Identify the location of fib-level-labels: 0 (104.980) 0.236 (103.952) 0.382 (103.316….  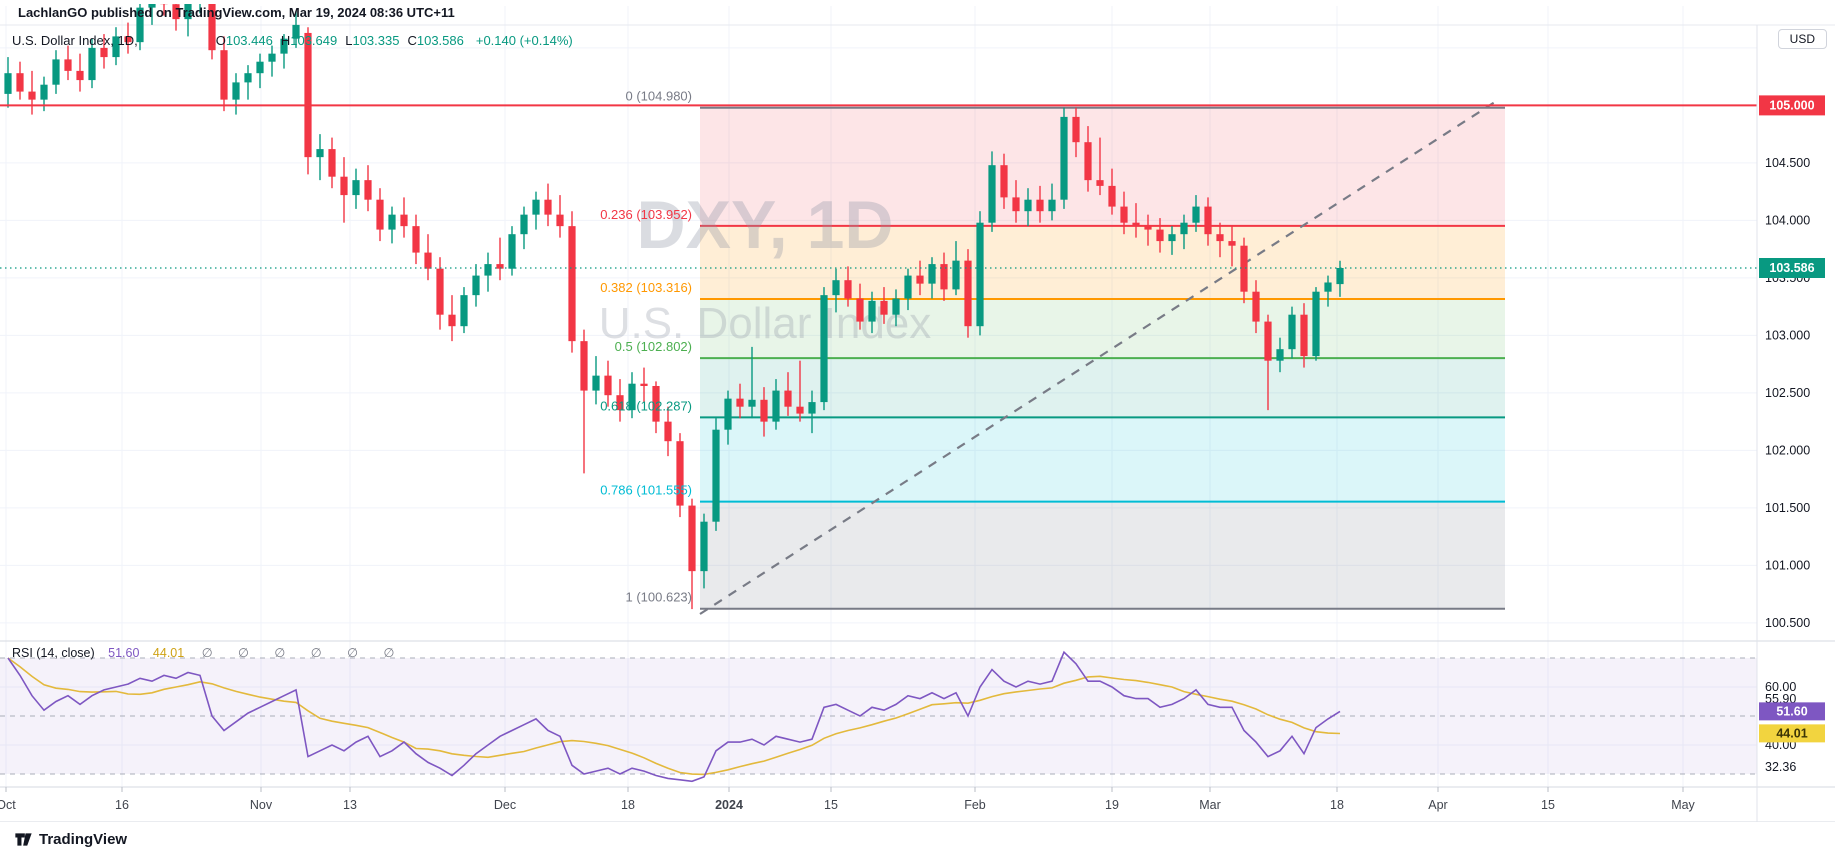
(646, 347).